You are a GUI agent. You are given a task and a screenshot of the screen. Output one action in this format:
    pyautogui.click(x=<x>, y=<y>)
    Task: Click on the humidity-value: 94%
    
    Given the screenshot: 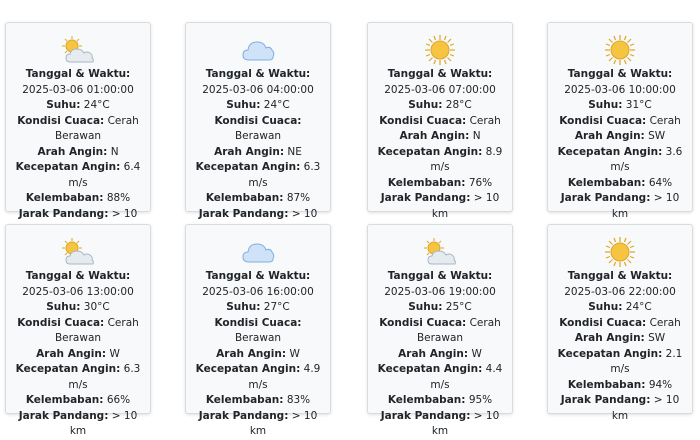 What is the action you would take?
    pyautogui.click(x=660, y=384)
    